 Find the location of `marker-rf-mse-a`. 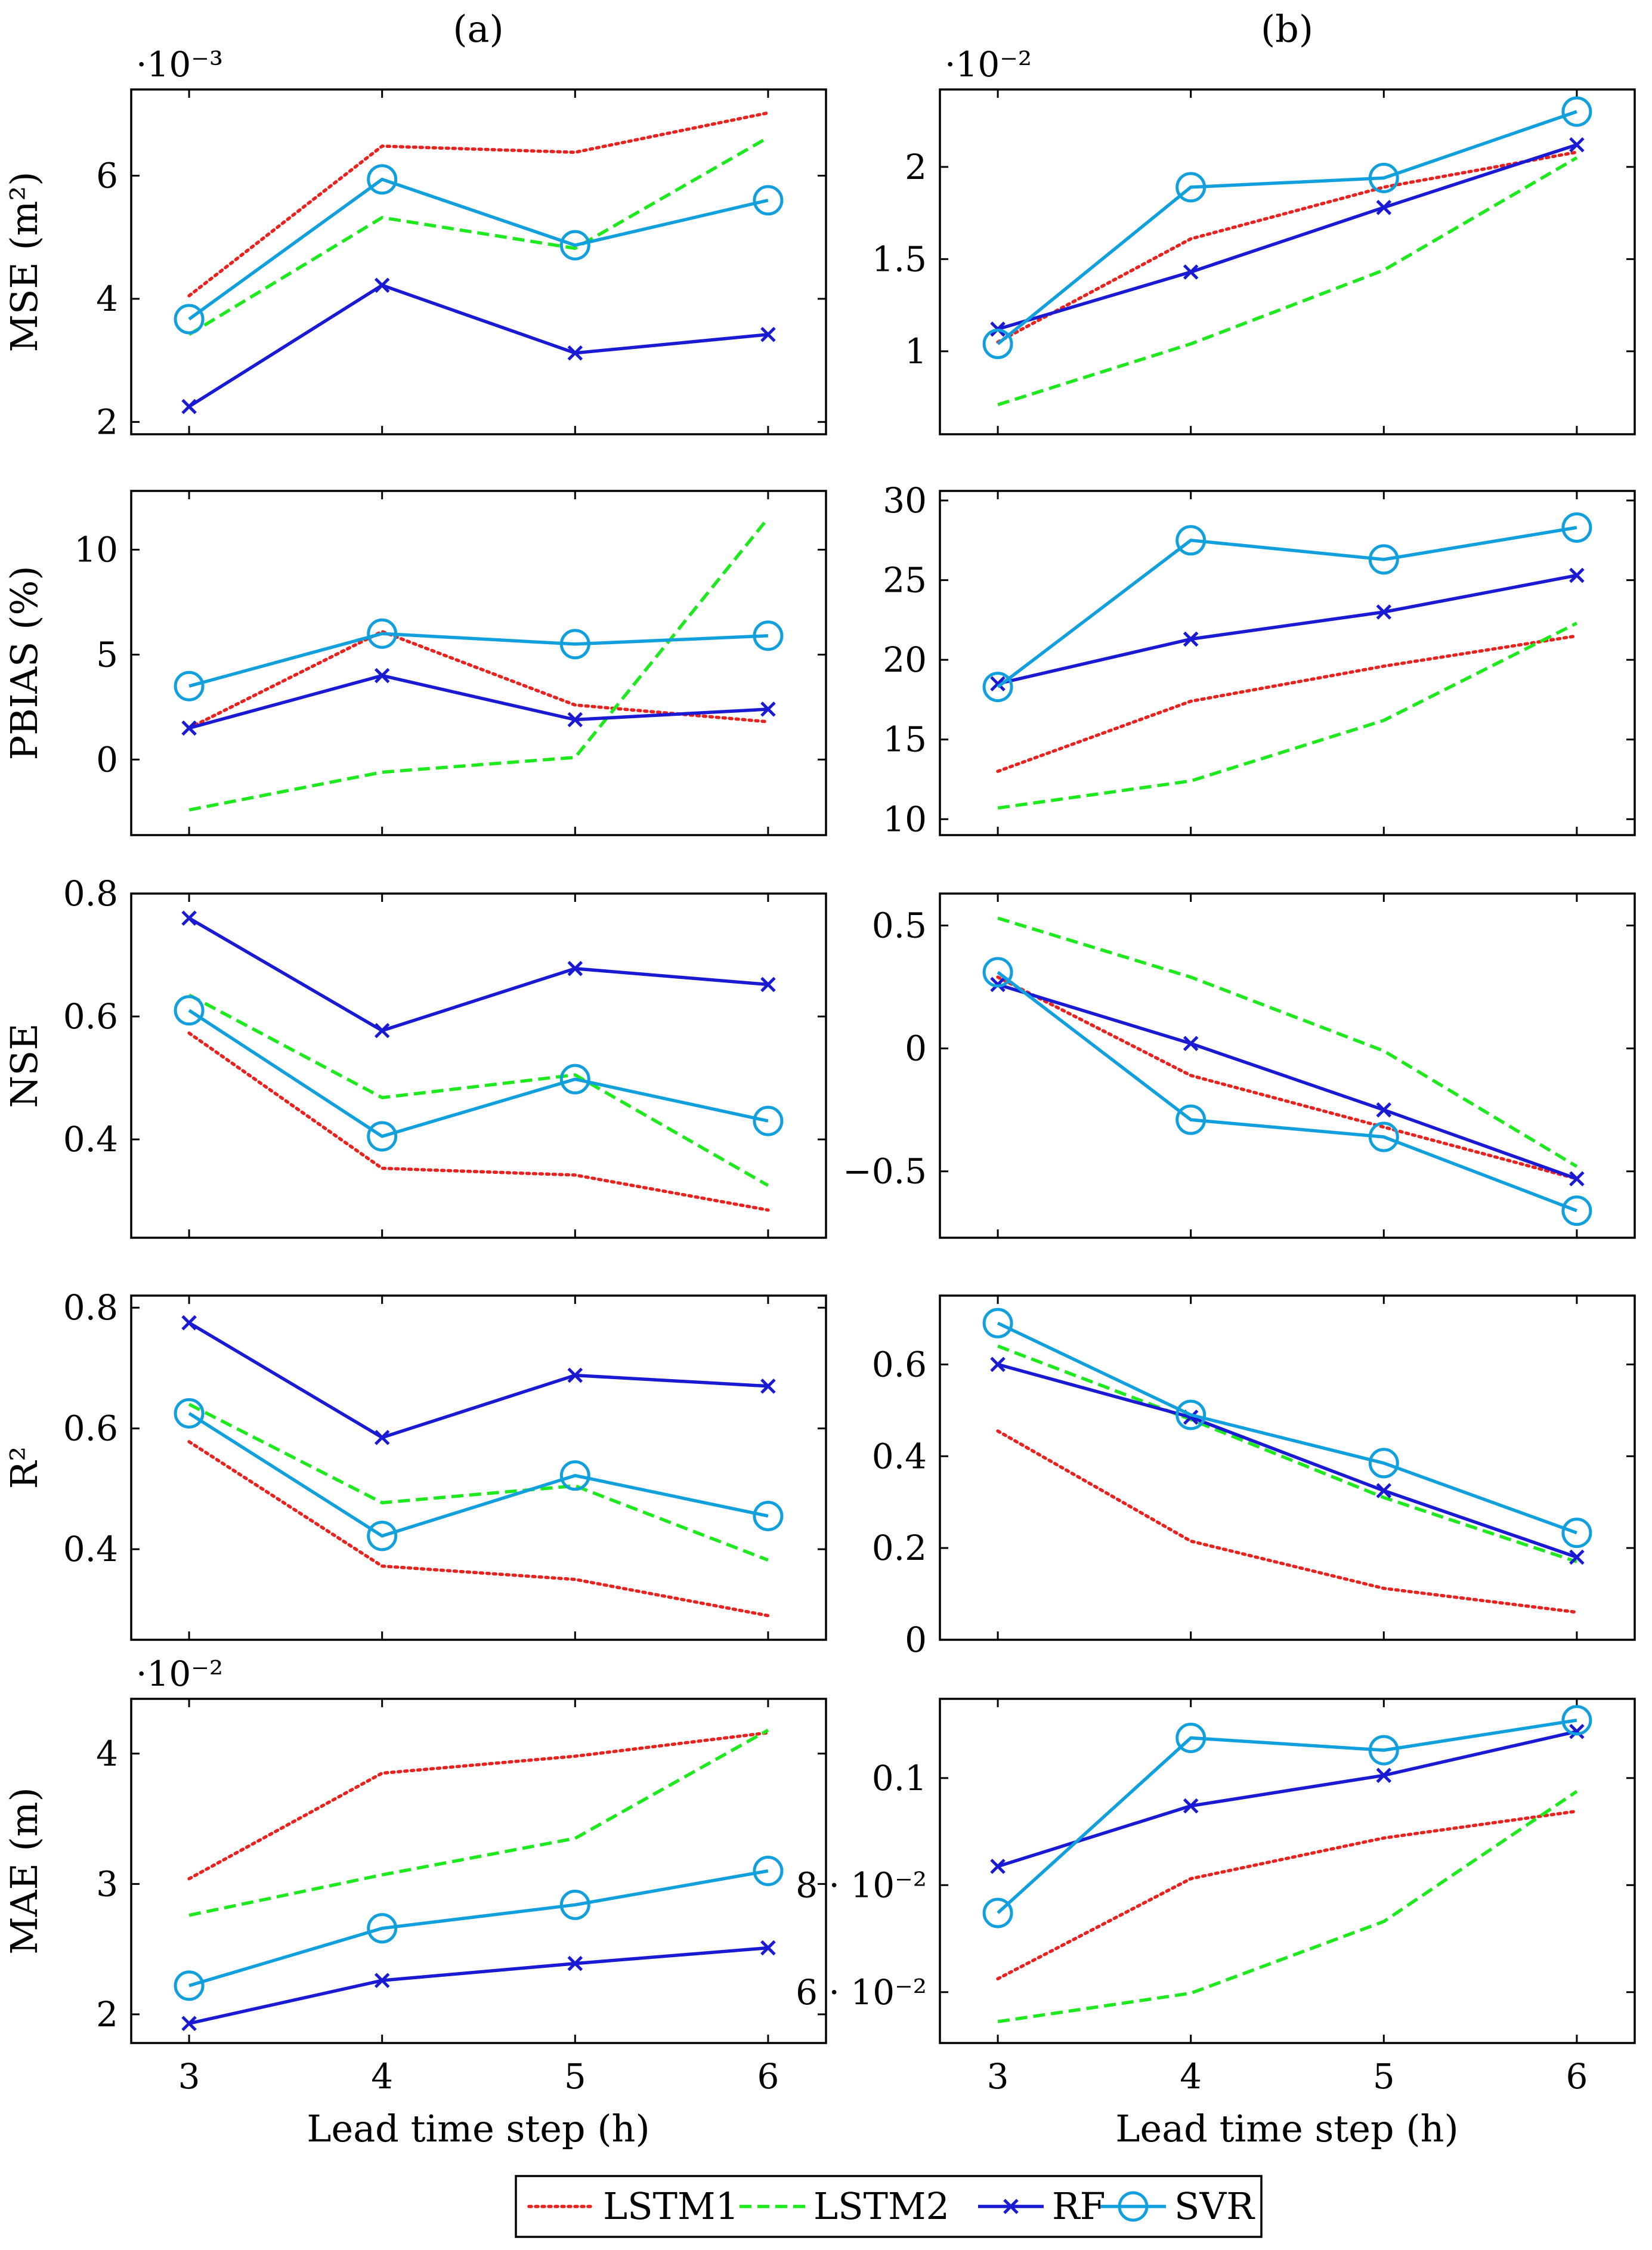

marker-rf-mse-a is located at coordinates (189, 406).